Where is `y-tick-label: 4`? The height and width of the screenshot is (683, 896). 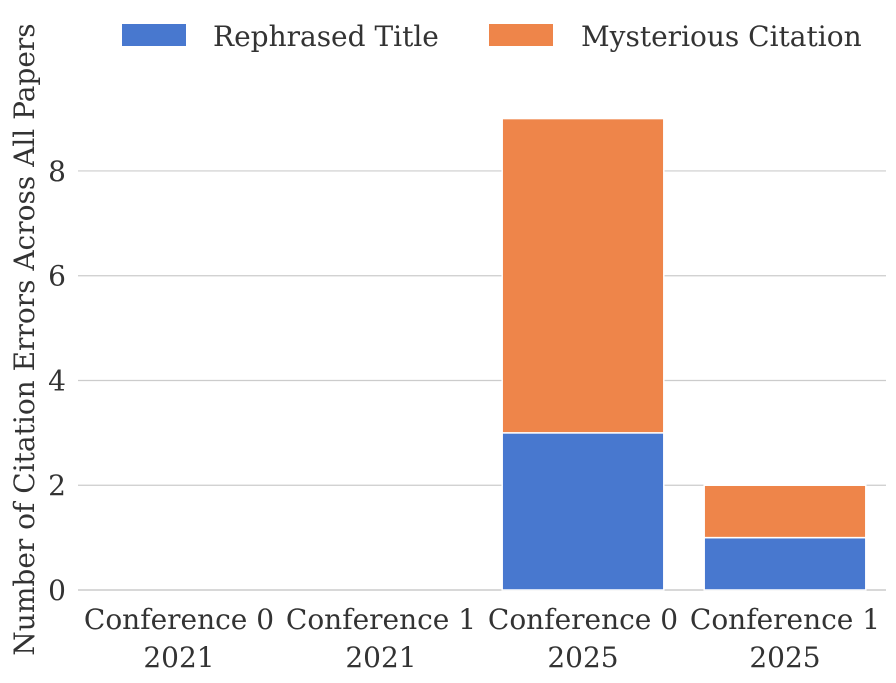
y-tick-label: 4 is located at coordinates (57, 380).